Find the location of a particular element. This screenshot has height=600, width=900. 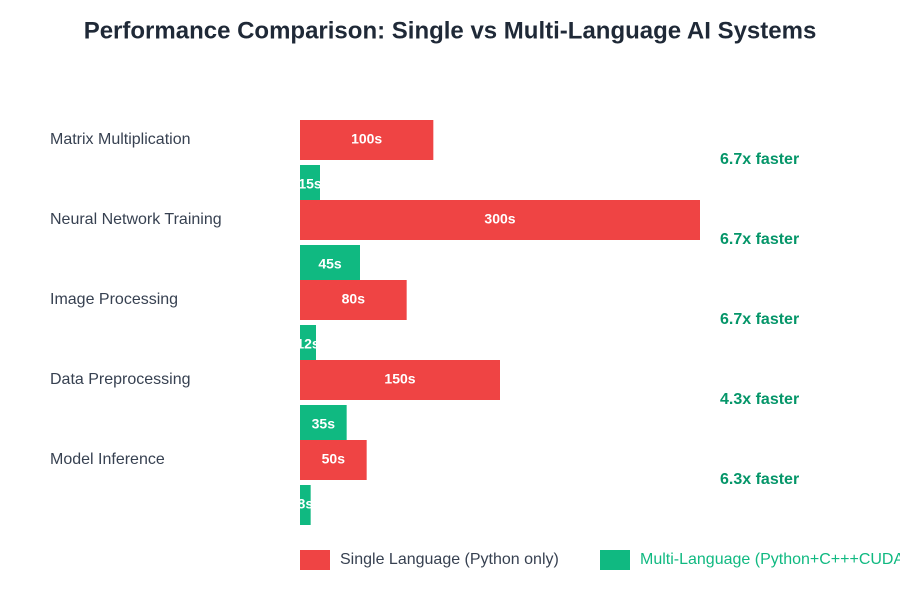

value-label: 35s is located at coordinates (324, 424).